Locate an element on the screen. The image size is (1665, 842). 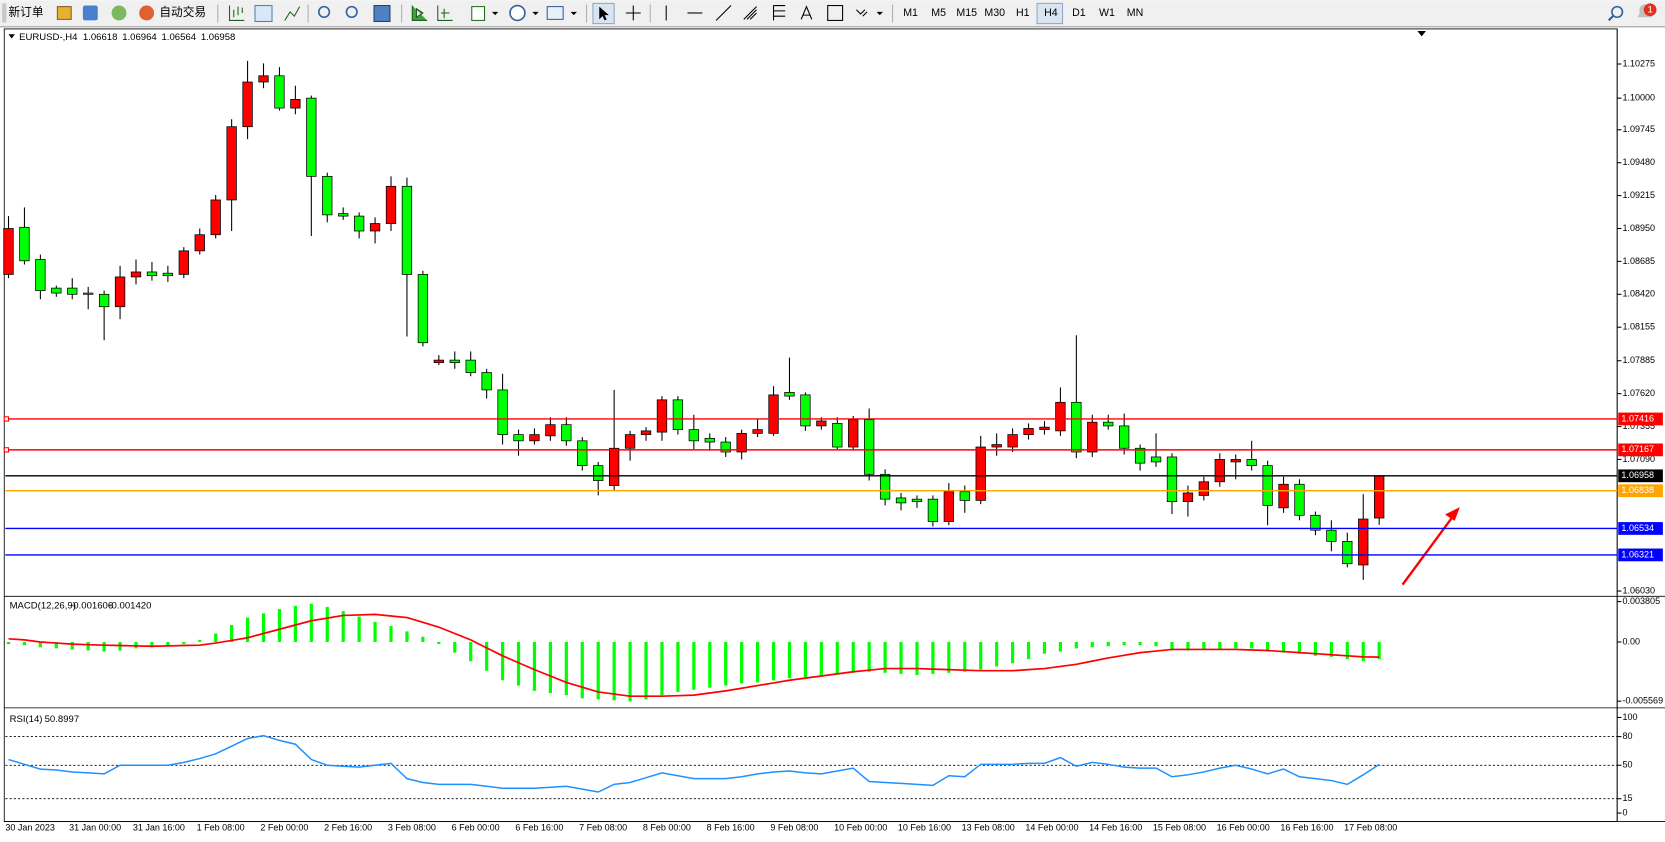
shift-marker is located at coordinates (1421, 34).